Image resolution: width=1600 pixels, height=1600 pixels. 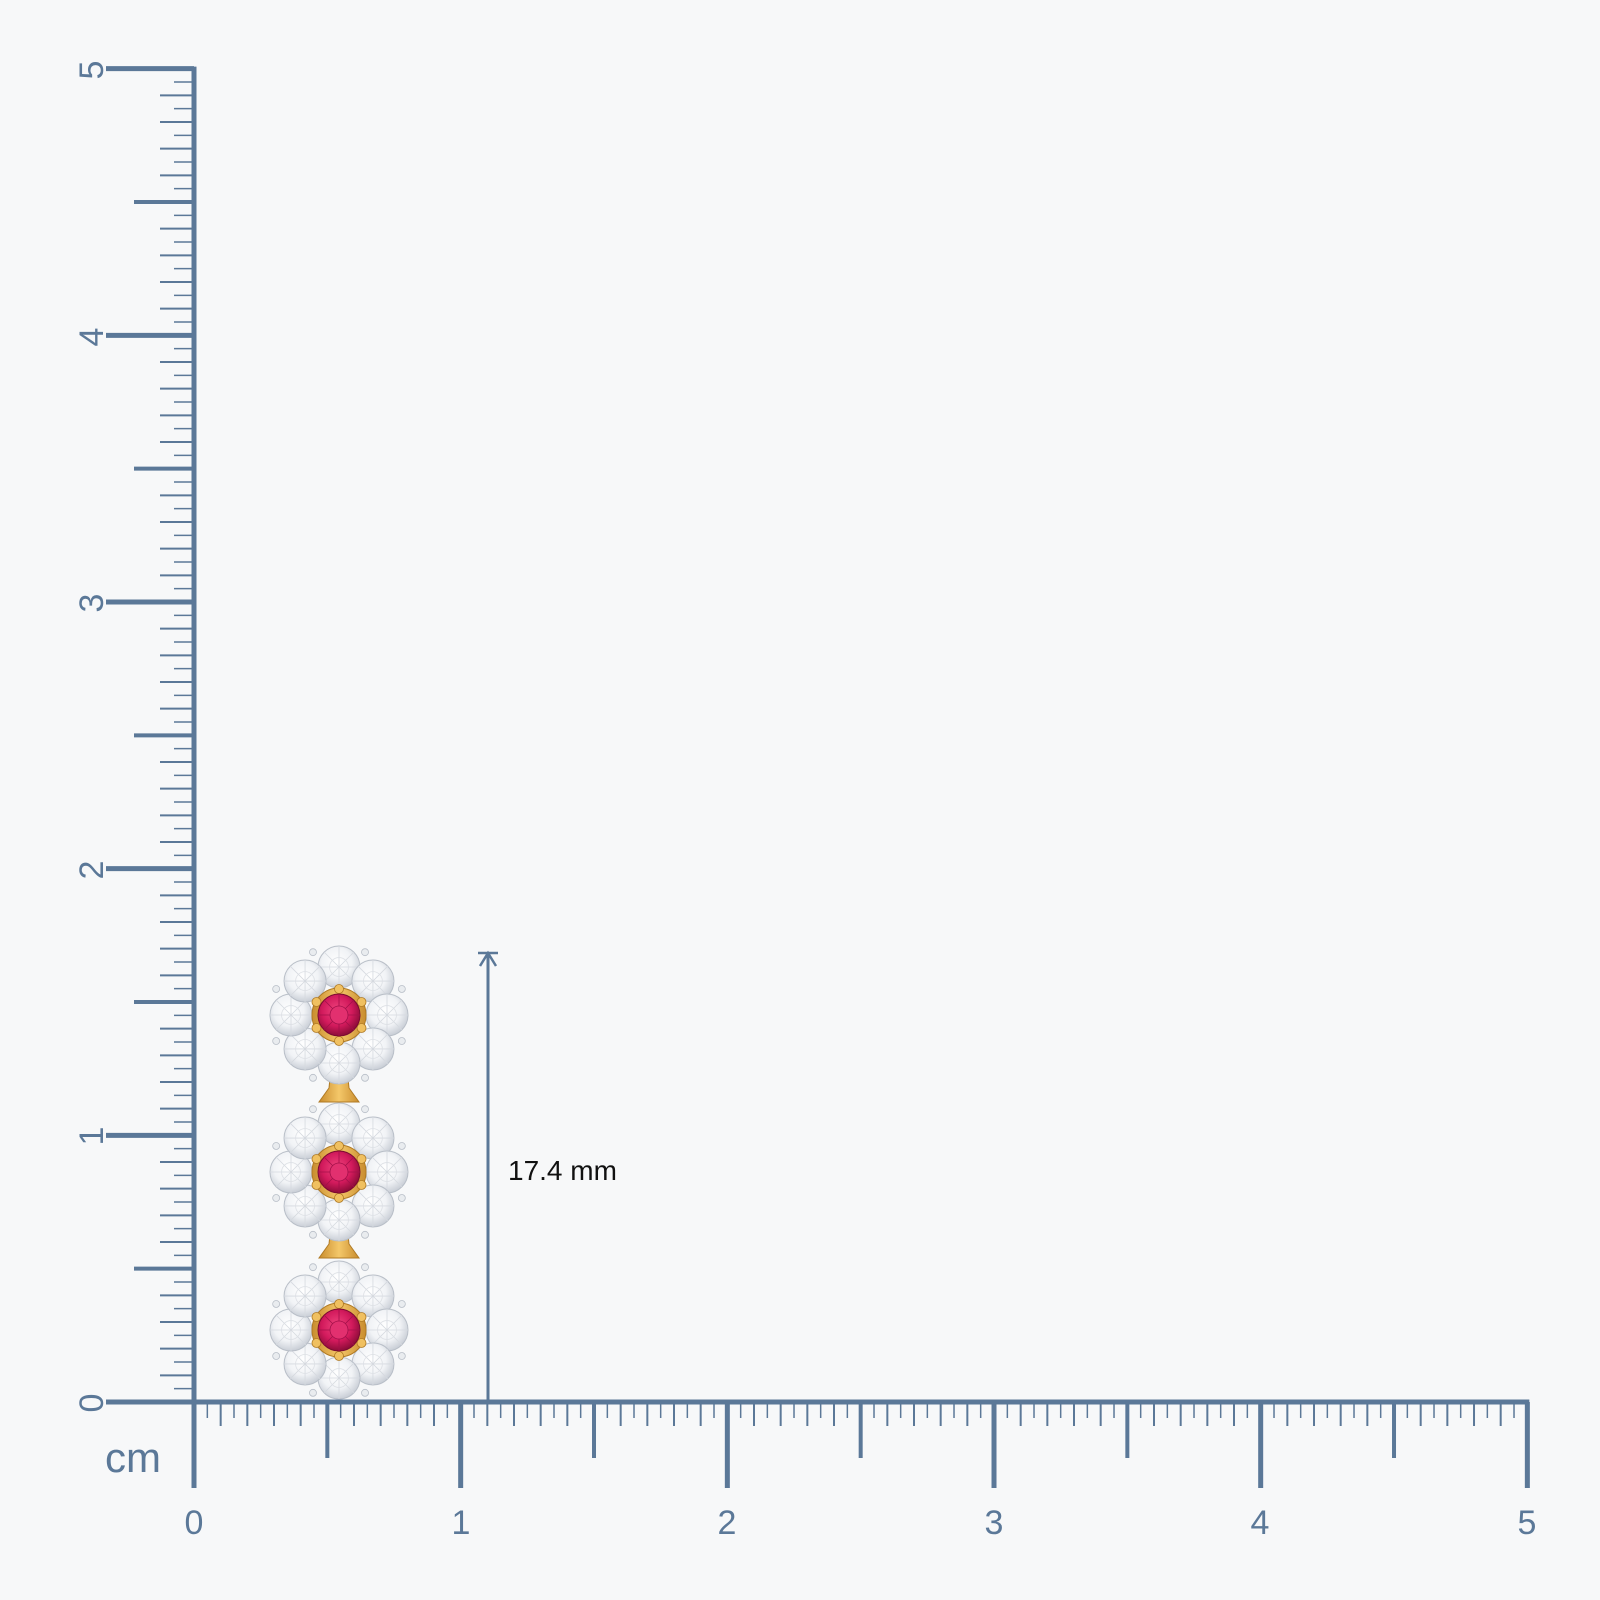 I want to click on unit-label: cm, so click(x=133, y=1457).